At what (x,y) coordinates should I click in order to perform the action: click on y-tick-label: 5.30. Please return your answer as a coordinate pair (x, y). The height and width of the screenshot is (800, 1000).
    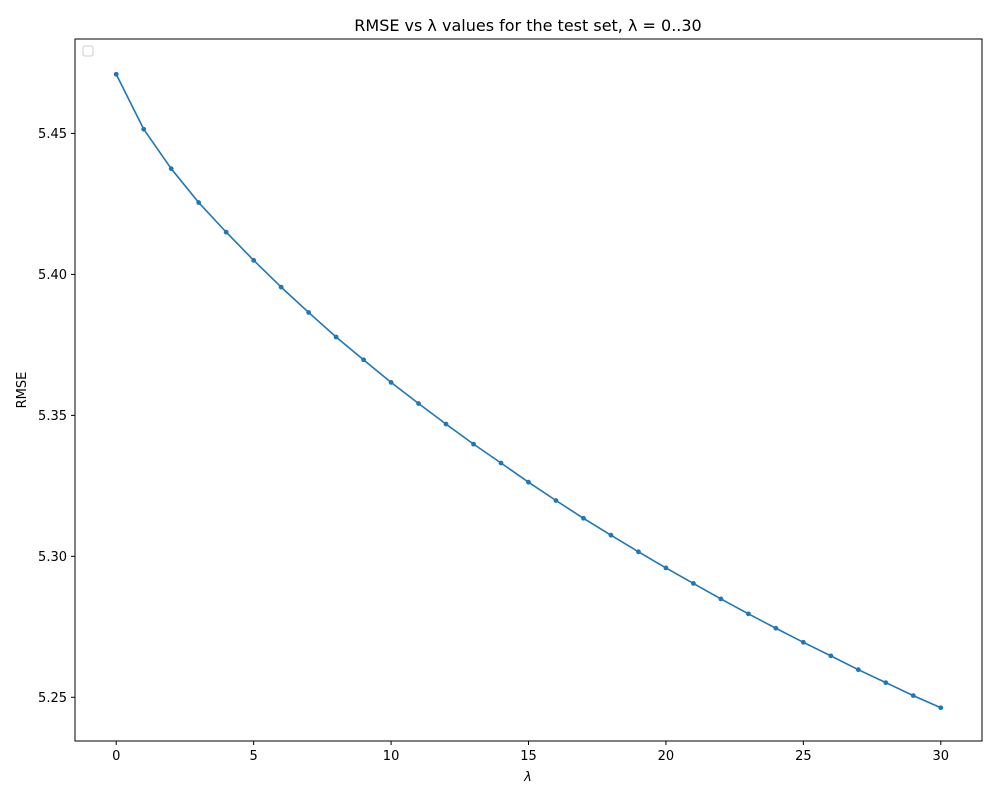
    Looking at the image, I should click on (52, 557).